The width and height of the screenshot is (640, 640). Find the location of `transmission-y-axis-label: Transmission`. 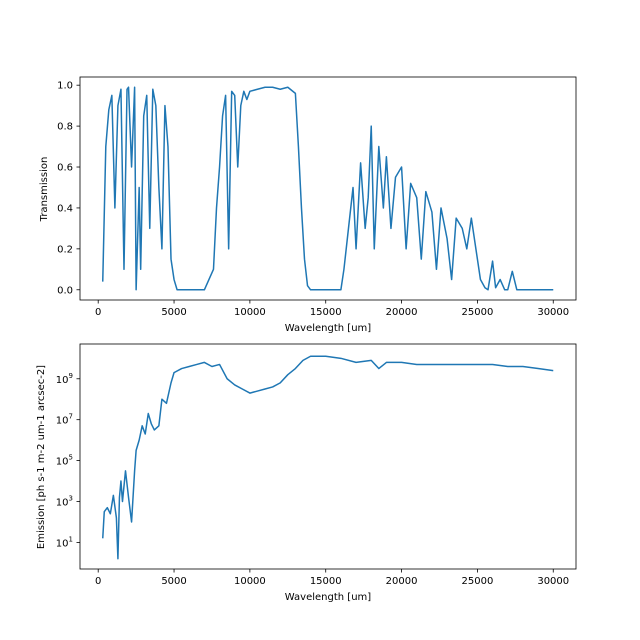

transmission-y-axis-label: Transmission is located at coordinates (44, 190).